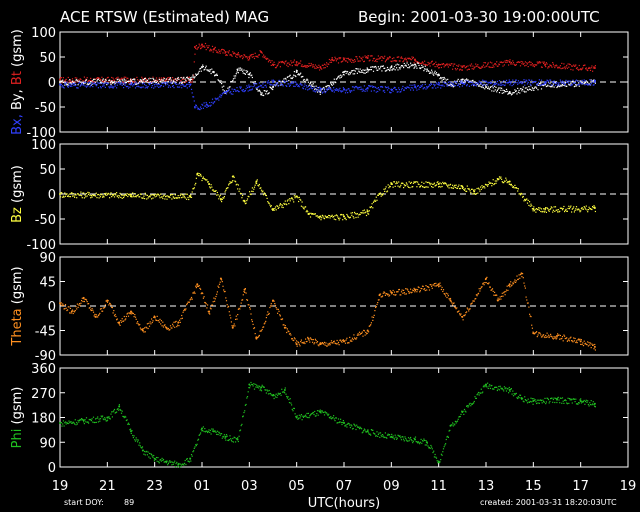 The height and width of the screenshot is (512, 640). What do you see at coordinates (43, 419) in the screenshot?
I see `y-tick-label: 180` at bounding box center [43, 419].